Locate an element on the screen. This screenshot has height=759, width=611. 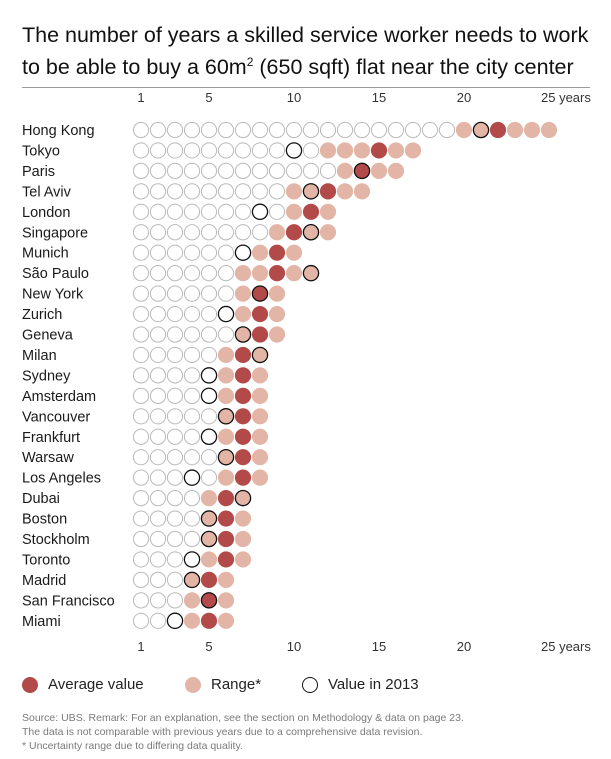
city-row: Singapore is located at coordinates (179, 232).